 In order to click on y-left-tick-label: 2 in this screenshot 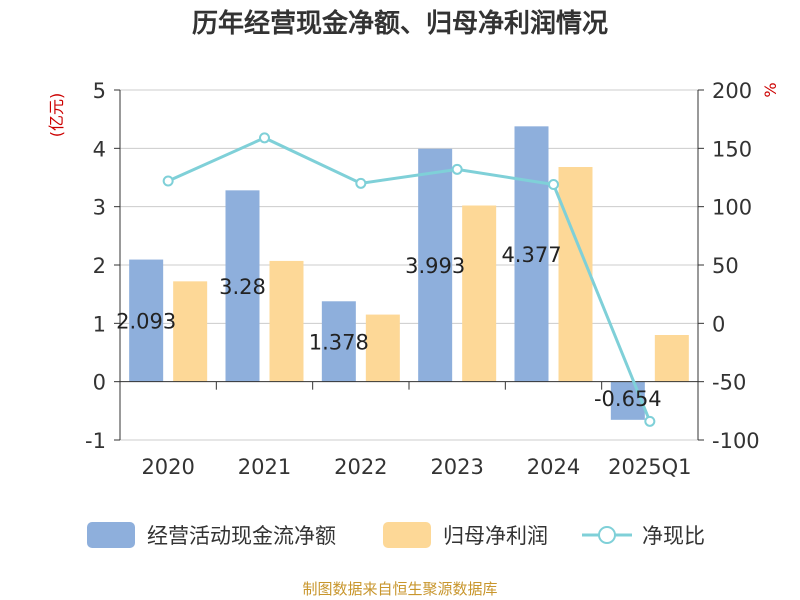, I will do `click(99, 266)`.